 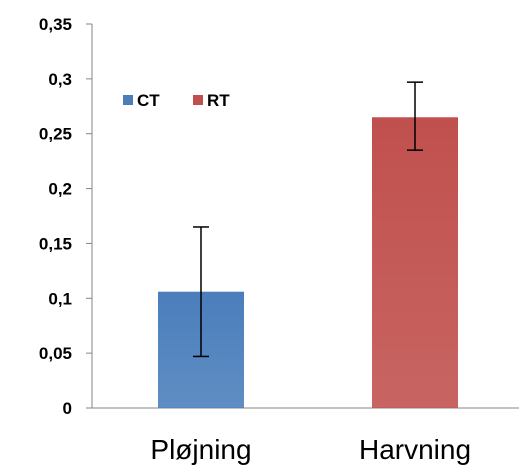 I want to click on y-tick-label: 0,25, so click(x=55, y=134).